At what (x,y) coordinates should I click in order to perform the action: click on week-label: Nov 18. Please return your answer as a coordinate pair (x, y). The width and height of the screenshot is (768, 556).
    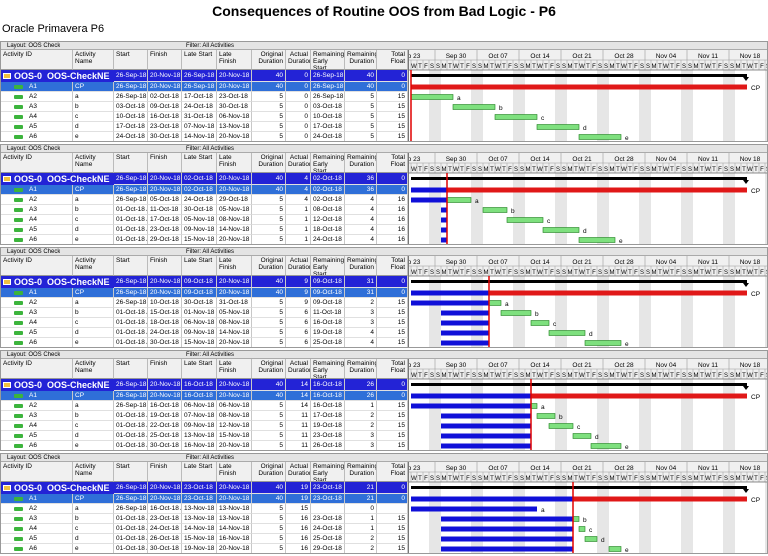
    Looking at the image, I should click on (750, 468).